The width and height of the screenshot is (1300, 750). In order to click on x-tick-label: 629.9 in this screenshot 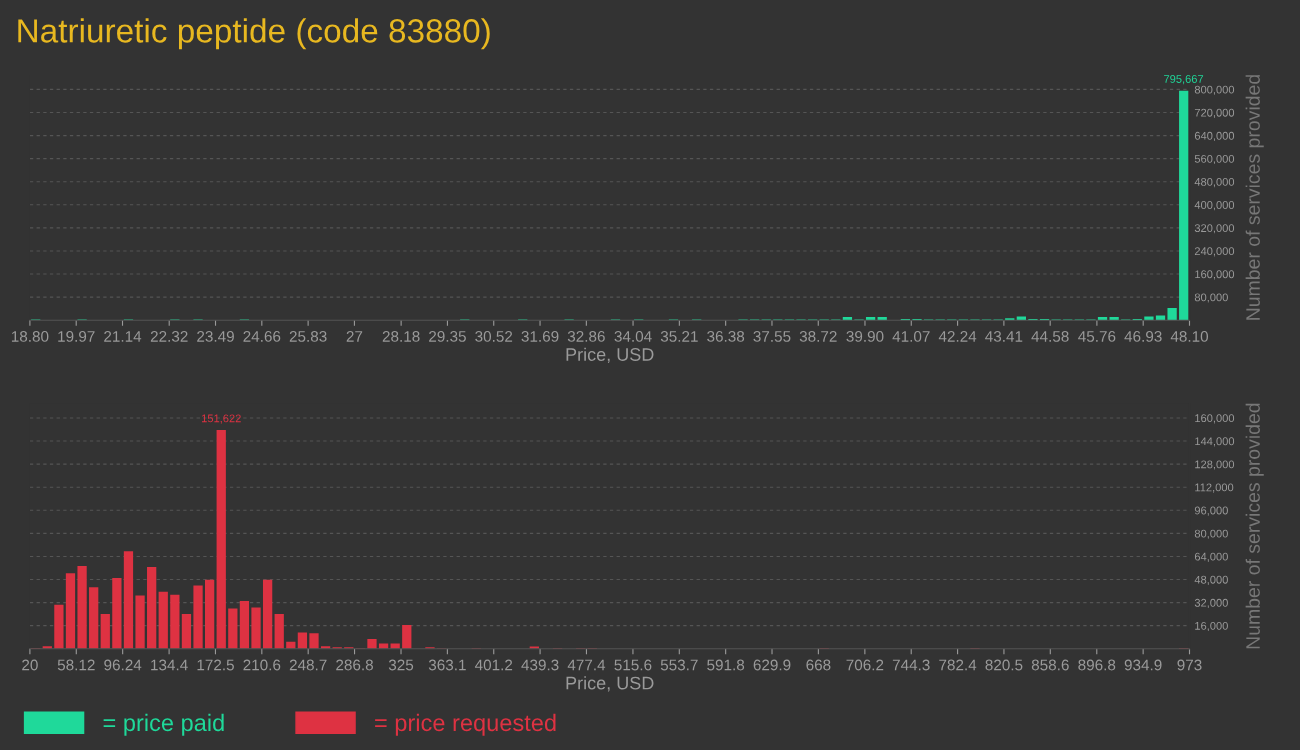, I will do `click(772, 665)`.